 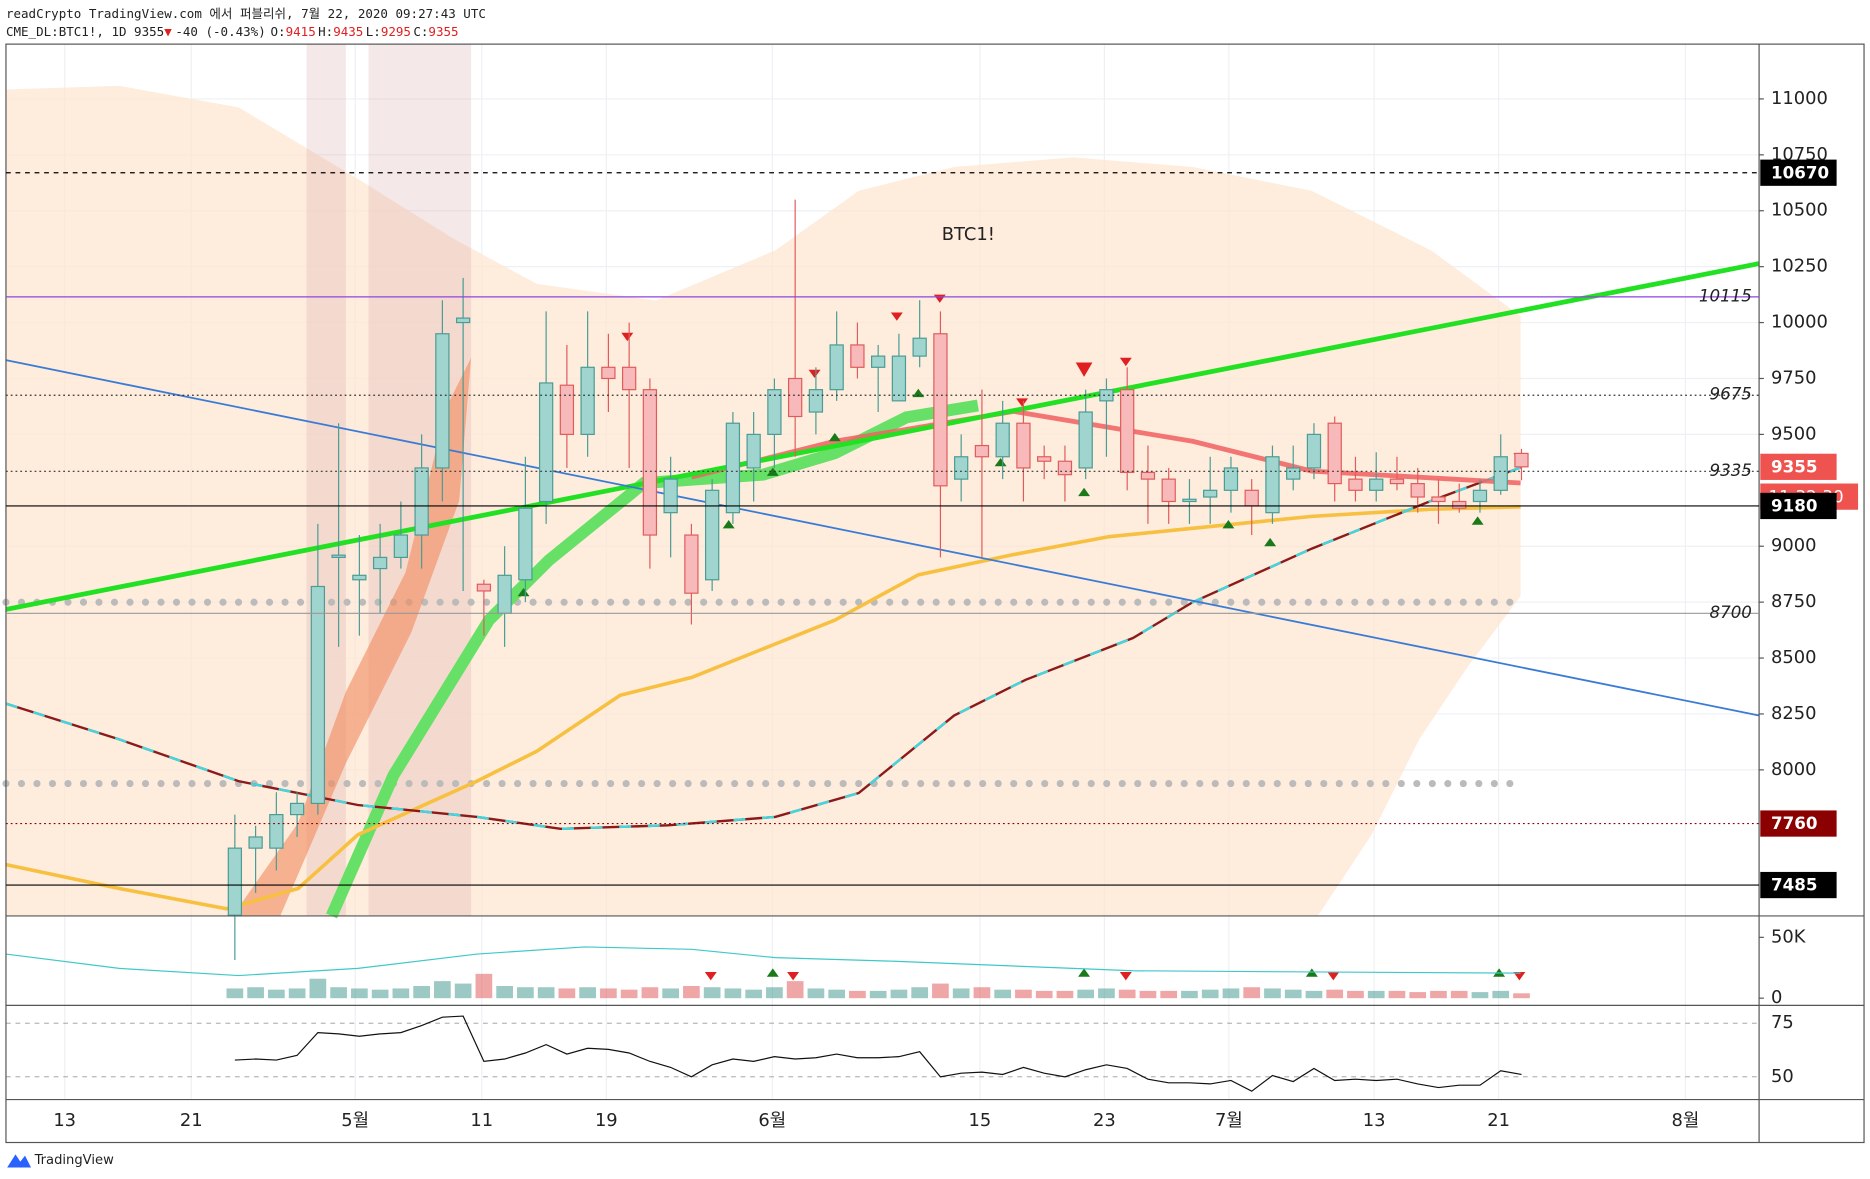 What do you see at coordinates (1730, 612) in the screenshot?
I see `level-label: 8700` at bounding box center [1730, 612].